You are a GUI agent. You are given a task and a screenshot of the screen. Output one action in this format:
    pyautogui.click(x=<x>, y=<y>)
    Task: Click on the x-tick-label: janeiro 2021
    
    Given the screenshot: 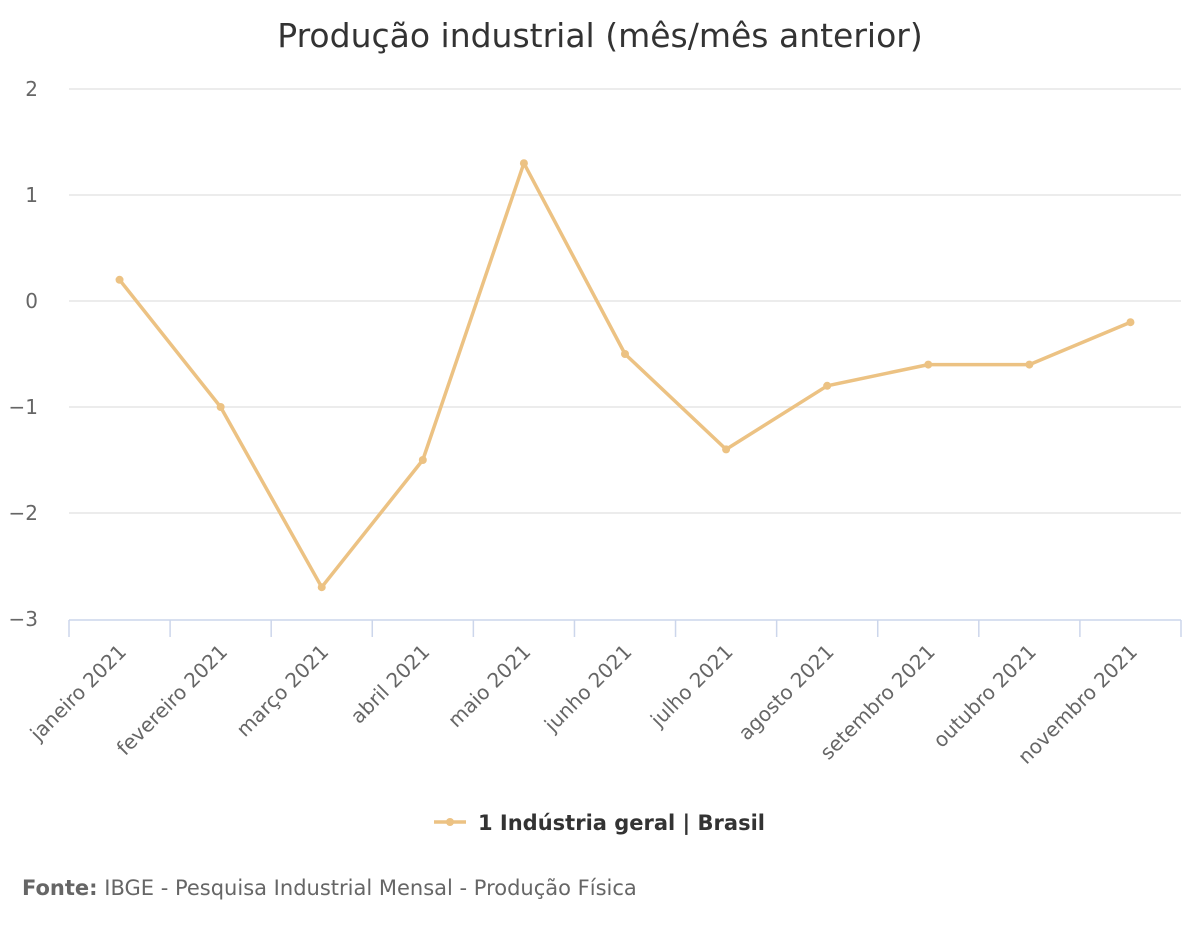 What is the action you would take?
    pyautogui.click(x=78, y=693)
    